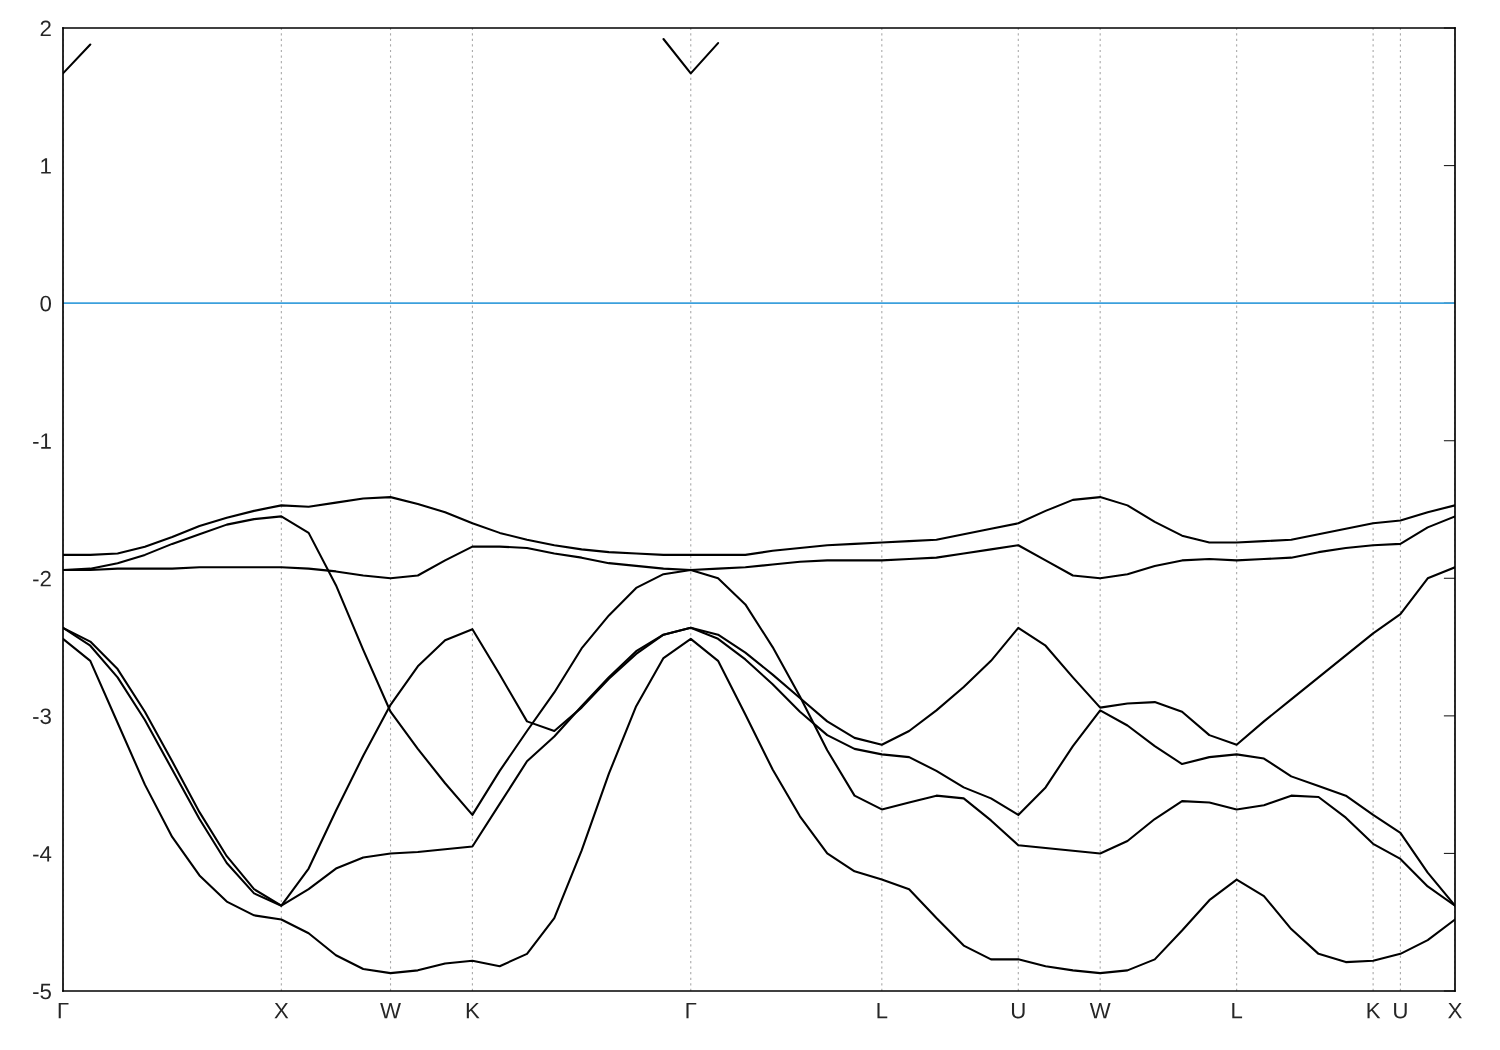 This screenshot has height=1050, width=1500. What do you see at coordinates (42, 578) in the screenshot?
I see `y-tick-label: -2` at bounding box center [42, 578].